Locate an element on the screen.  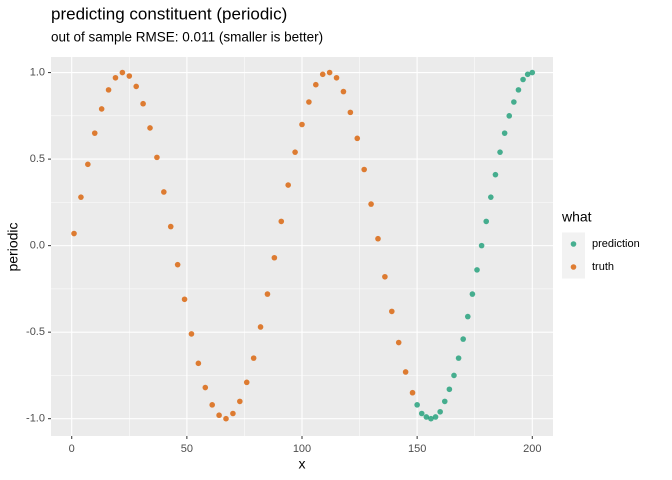
y-tick-label: -0.5 is located at coordinates (35, 332).